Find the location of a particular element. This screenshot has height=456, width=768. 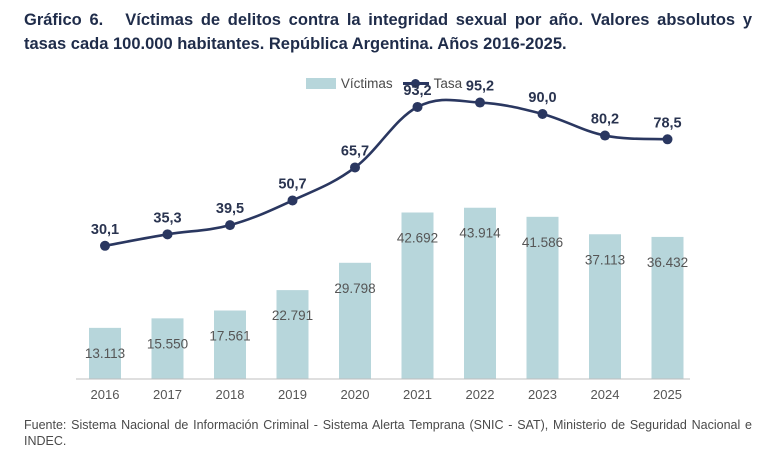

legend-swatch-line is located at coordinates (415, 83).